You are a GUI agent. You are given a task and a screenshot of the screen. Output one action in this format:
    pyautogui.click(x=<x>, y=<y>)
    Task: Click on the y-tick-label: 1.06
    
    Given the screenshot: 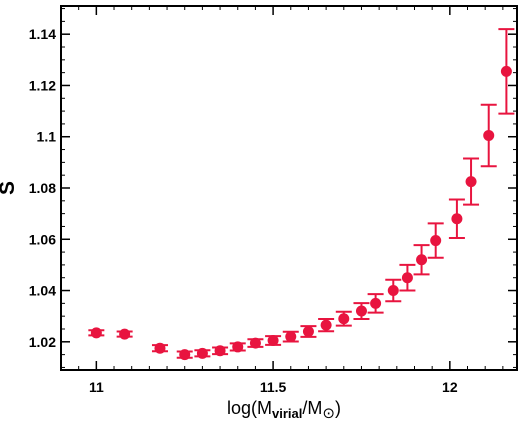 What is the action you would take?
    pyautogui.click(x=42, y=239)
    